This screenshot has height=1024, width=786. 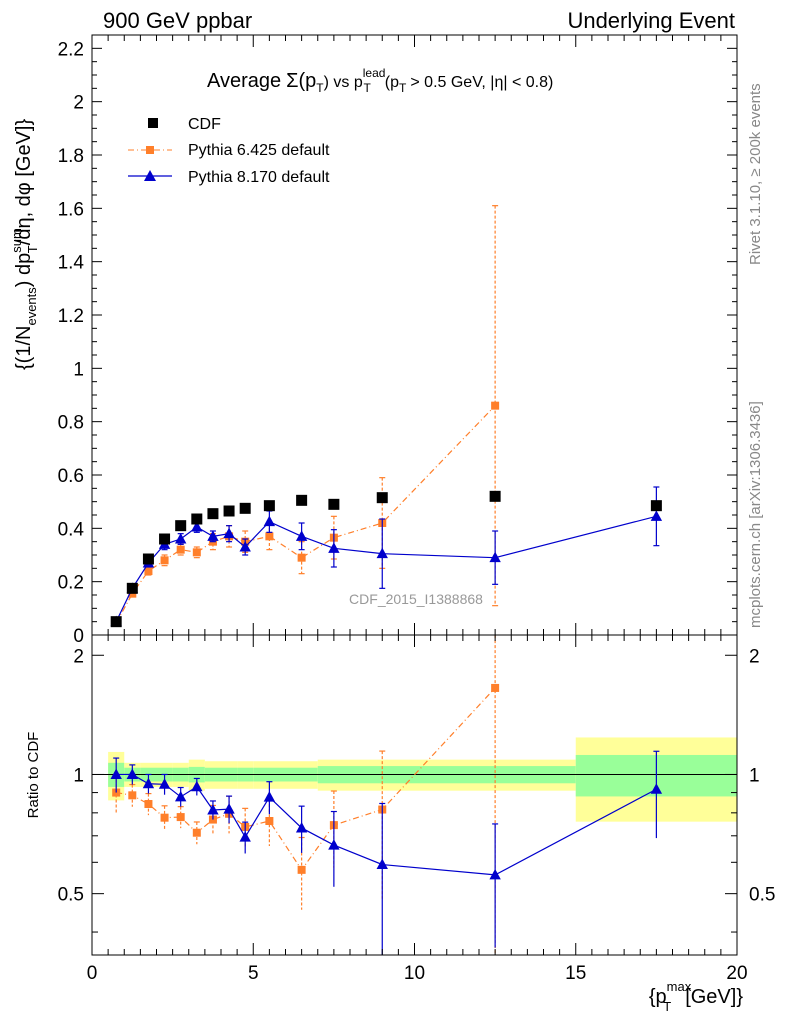 I want to click on y-tick-label: 1, so click(x=78, y=369).